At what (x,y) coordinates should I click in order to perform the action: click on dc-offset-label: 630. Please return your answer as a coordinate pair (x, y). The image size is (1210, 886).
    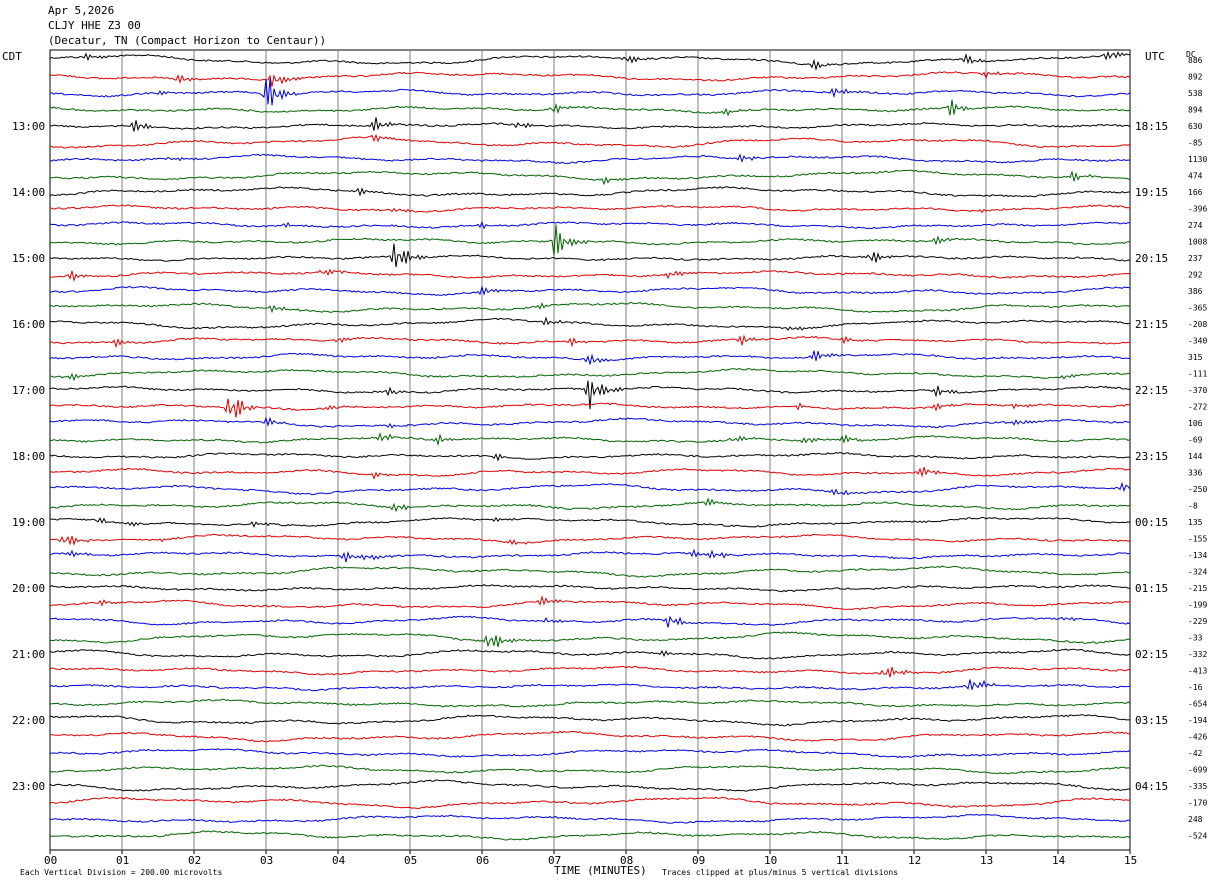
    Looking at the image, I should click on (1195, 126).